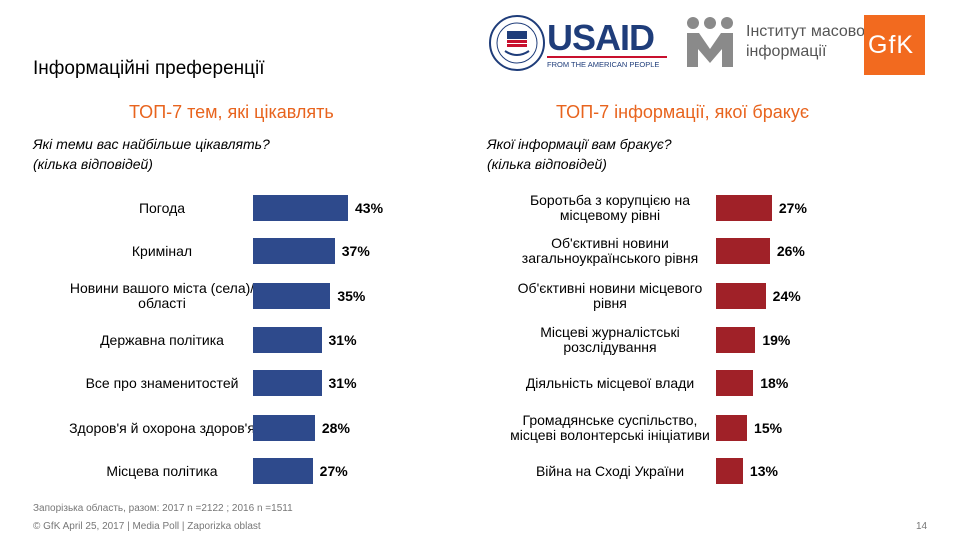 The height and width of the screenshot is (538, 957). I want to click on left-category-label: Здоров'я й охорона здоров'я, so click(162, 427).